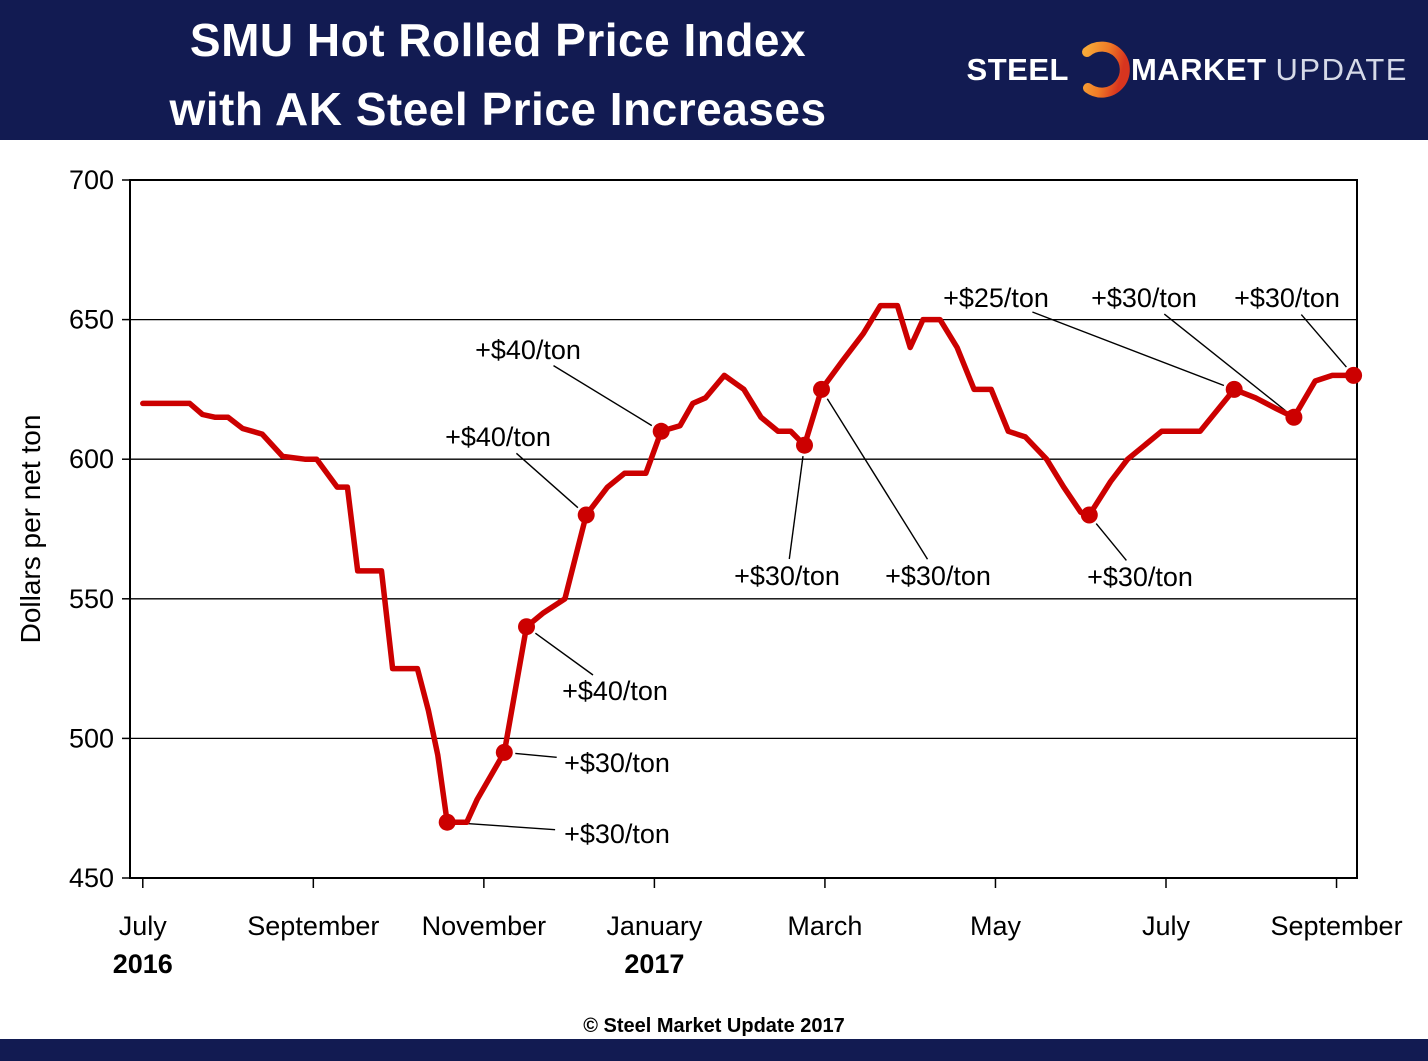  What do you see at coordinates (1105, 69) in the screenshot?
I see `logo-crescent-icon` at bounding box center [1105, 69].